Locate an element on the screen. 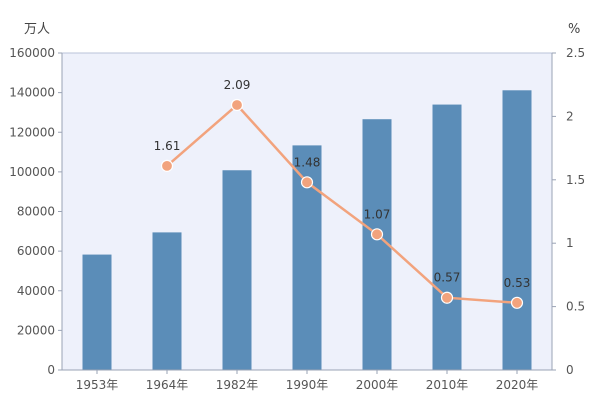 The height and width of the screenshot is (400, 600). line-point-2020年 is located at coordinates (517, 302).